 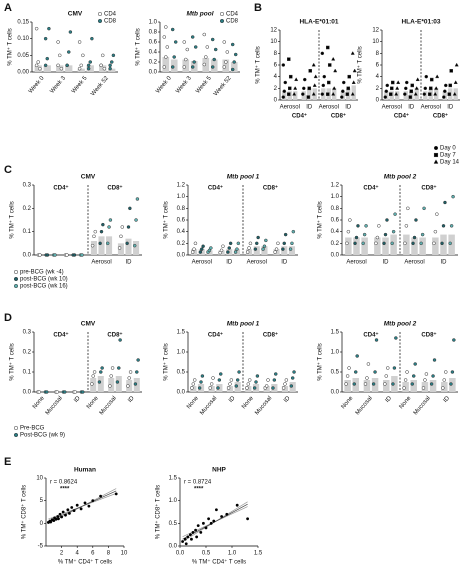 What do you see at coordinates (62, 554) in the screenshot?
I see `x-tick-label: 2` at bounding box center [62, 554].